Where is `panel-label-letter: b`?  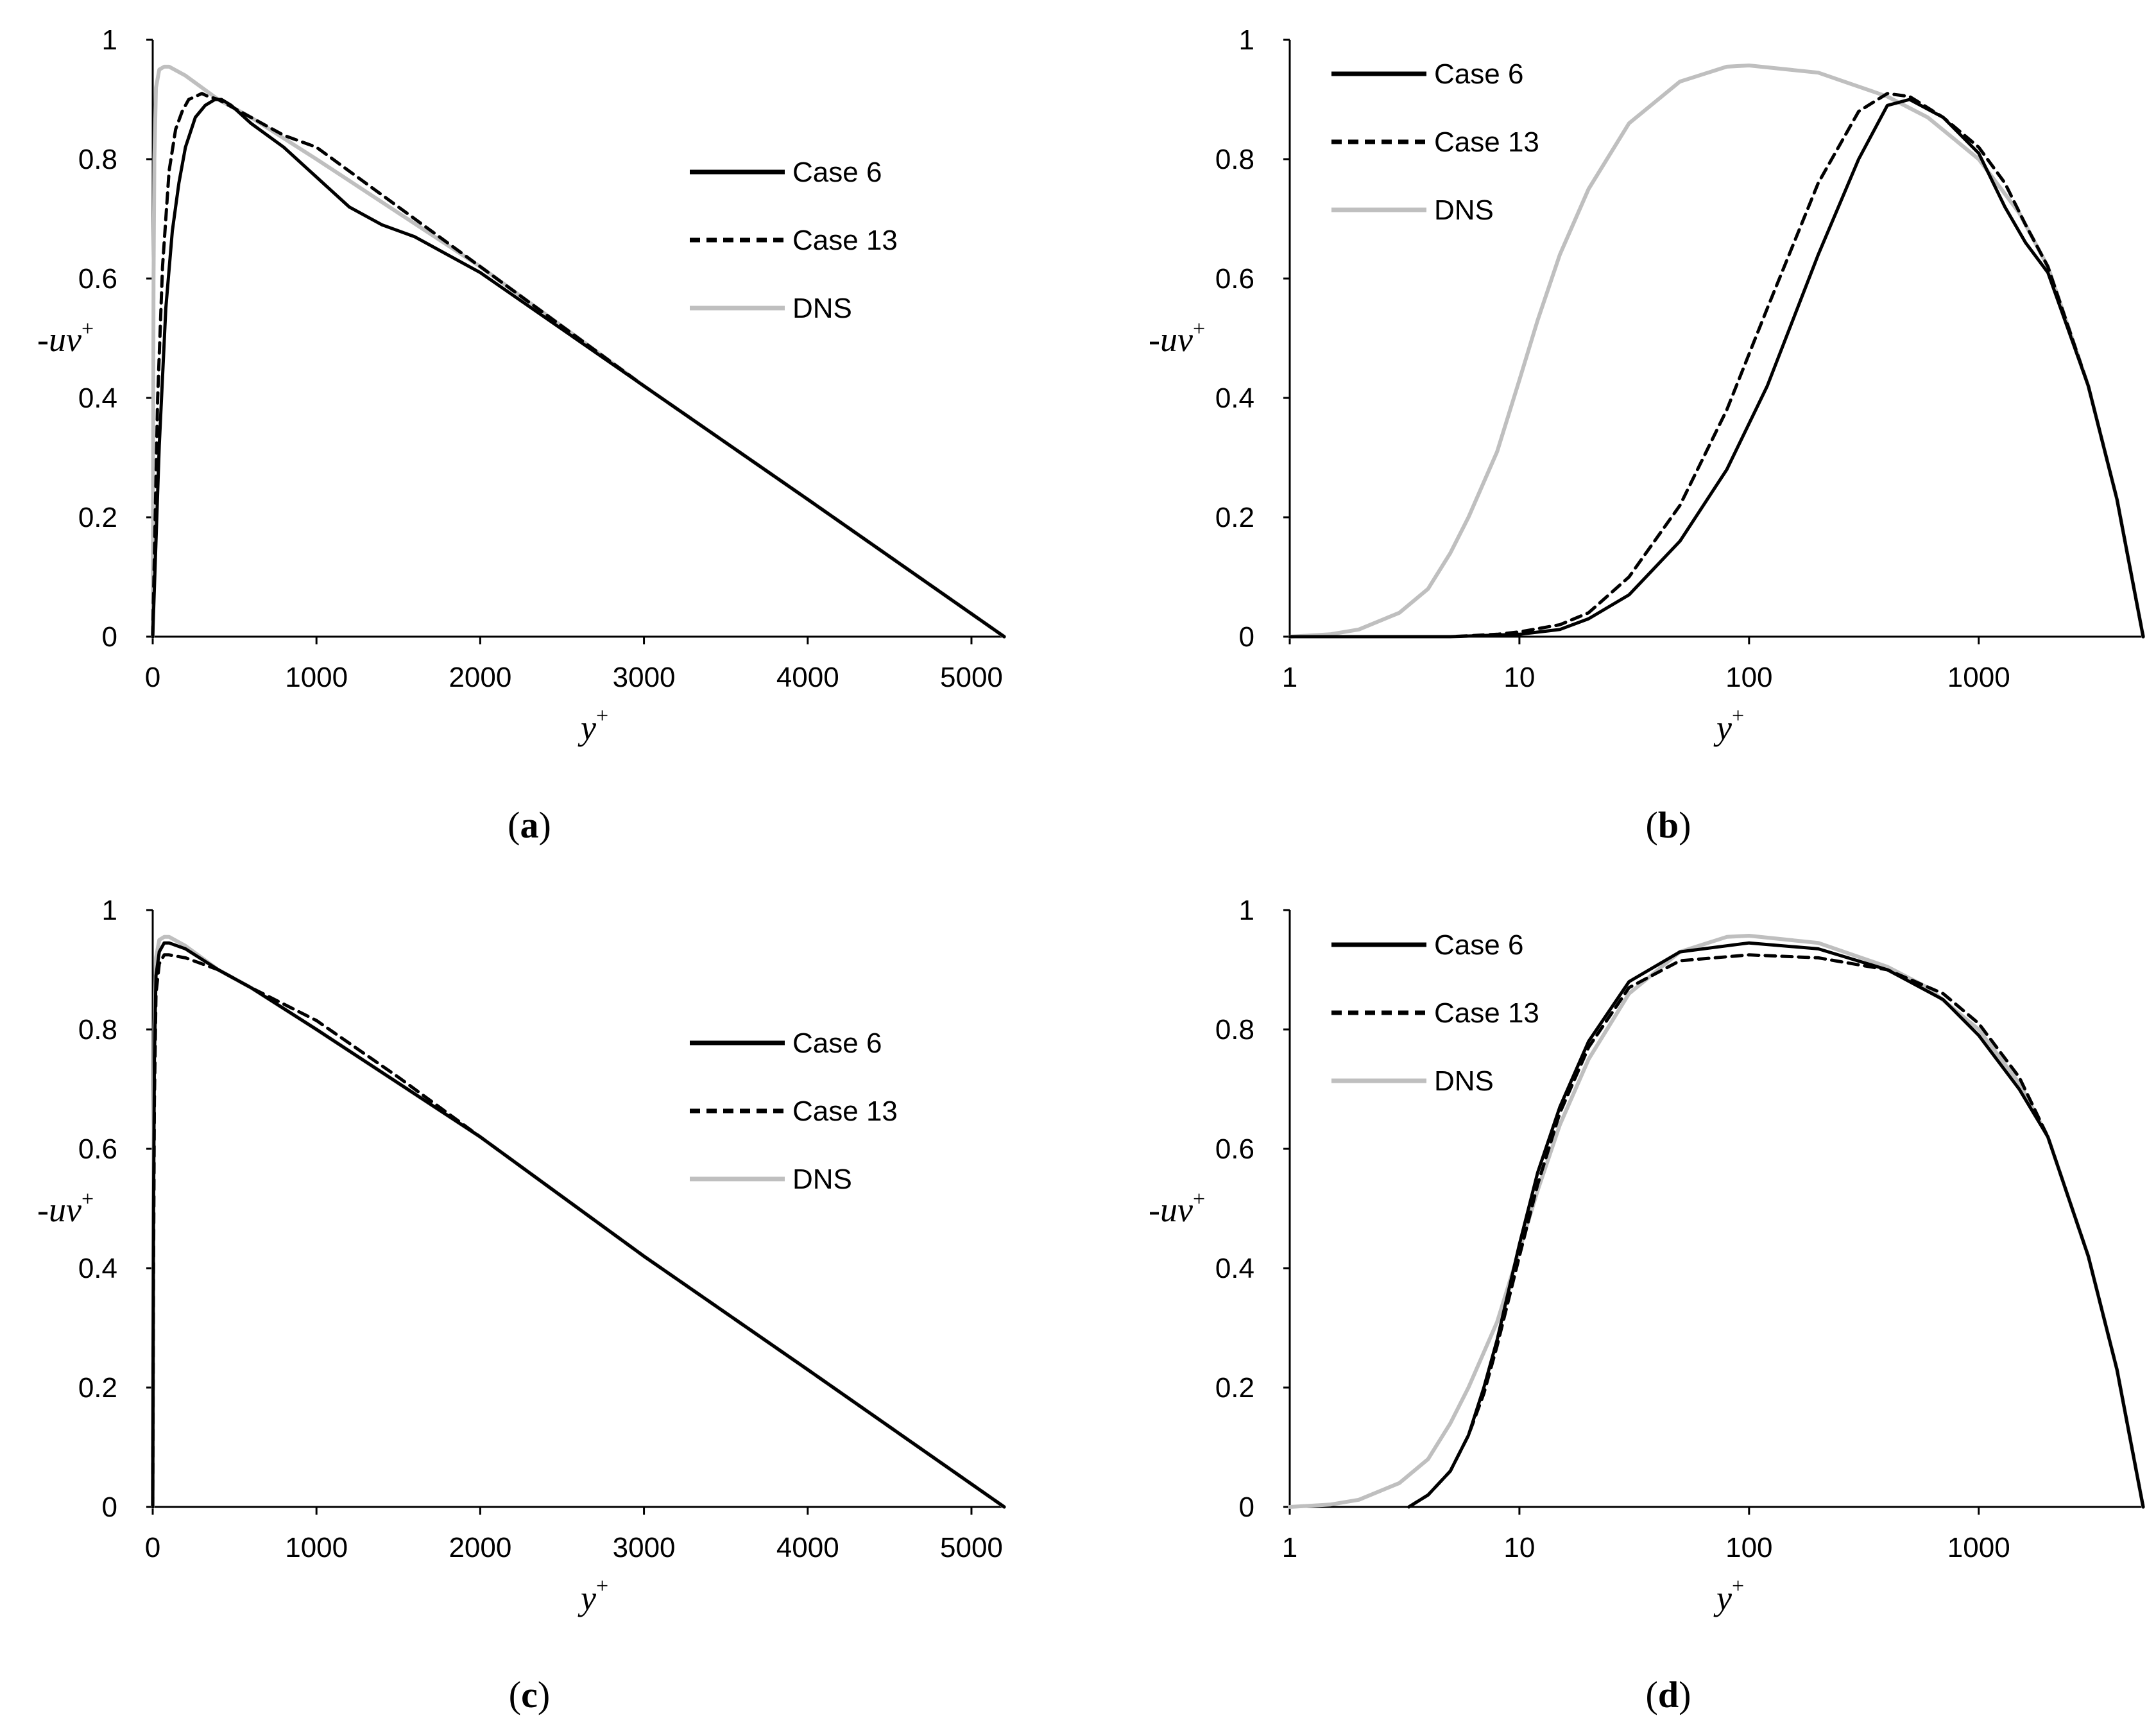 panel-label-letter: b is located at coordinates (1669, 825).